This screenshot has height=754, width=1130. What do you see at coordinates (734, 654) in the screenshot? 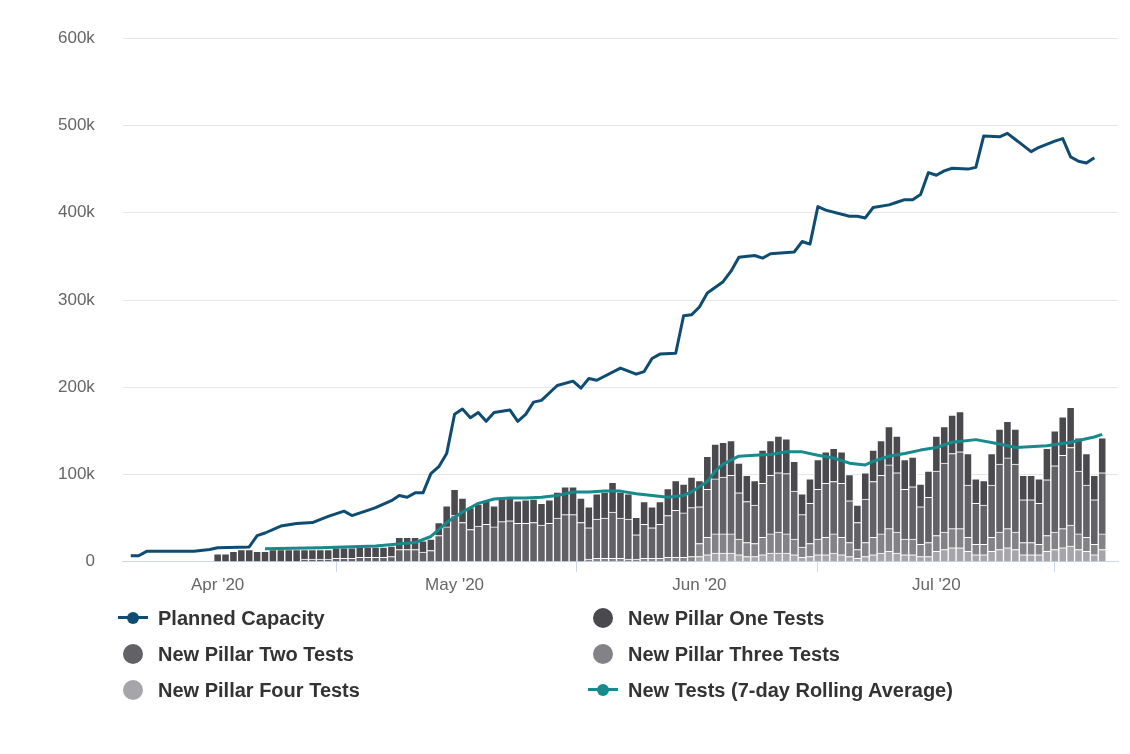
I see `legend-label: New Pillar Three Tests` at bounding box center [734, 654].